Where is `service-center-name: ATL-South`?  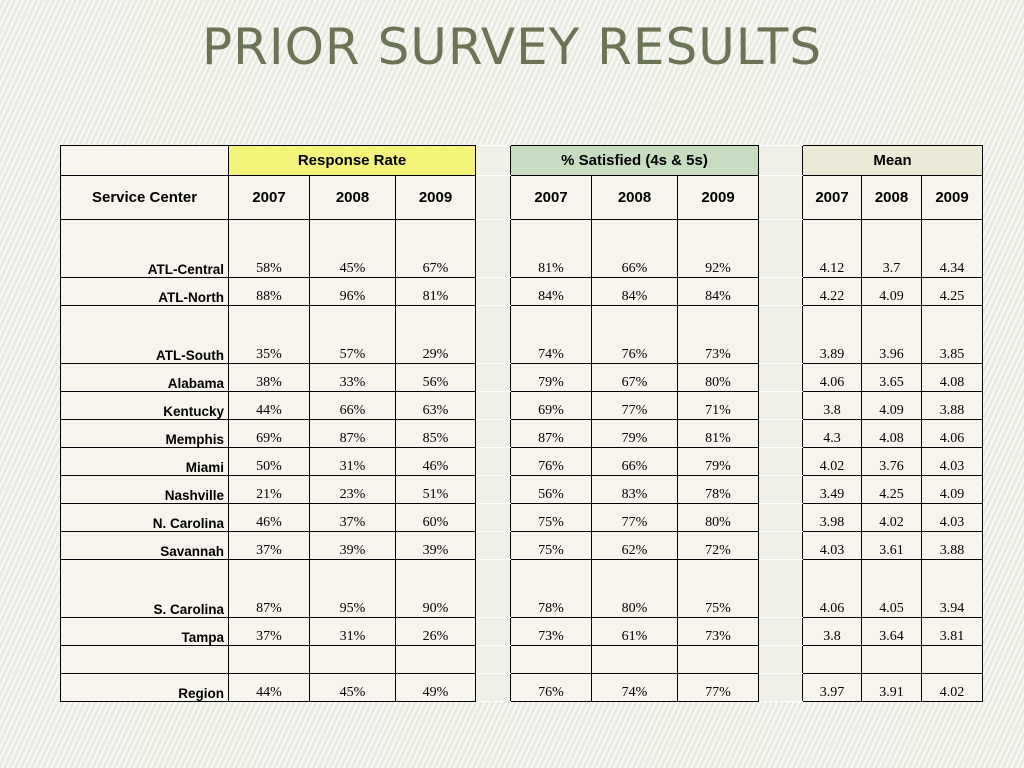
service-center-name: ATL-South is located at coordinates (144, 334).